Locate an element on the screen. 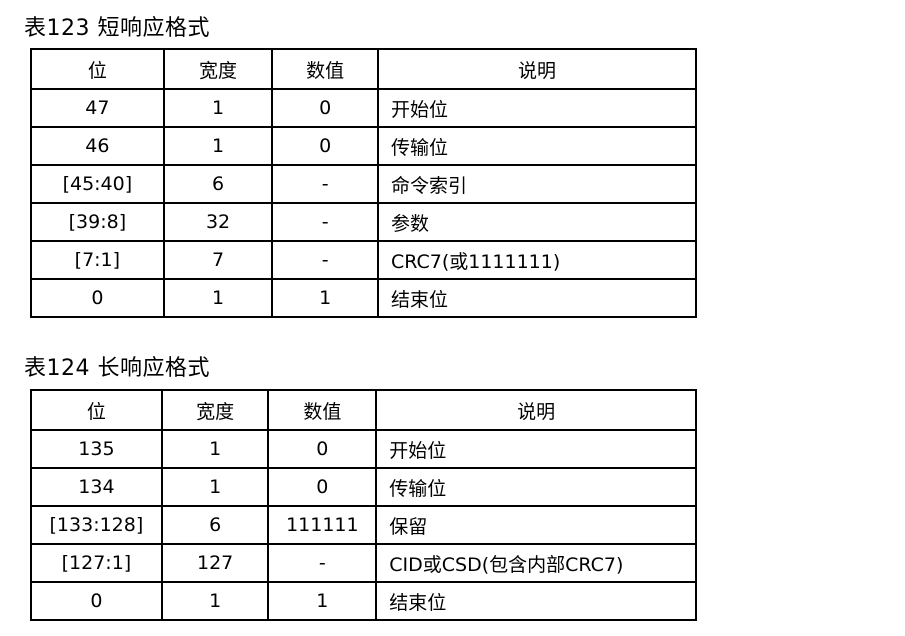  table-cell: 135 is located at coordinates (96, 449).